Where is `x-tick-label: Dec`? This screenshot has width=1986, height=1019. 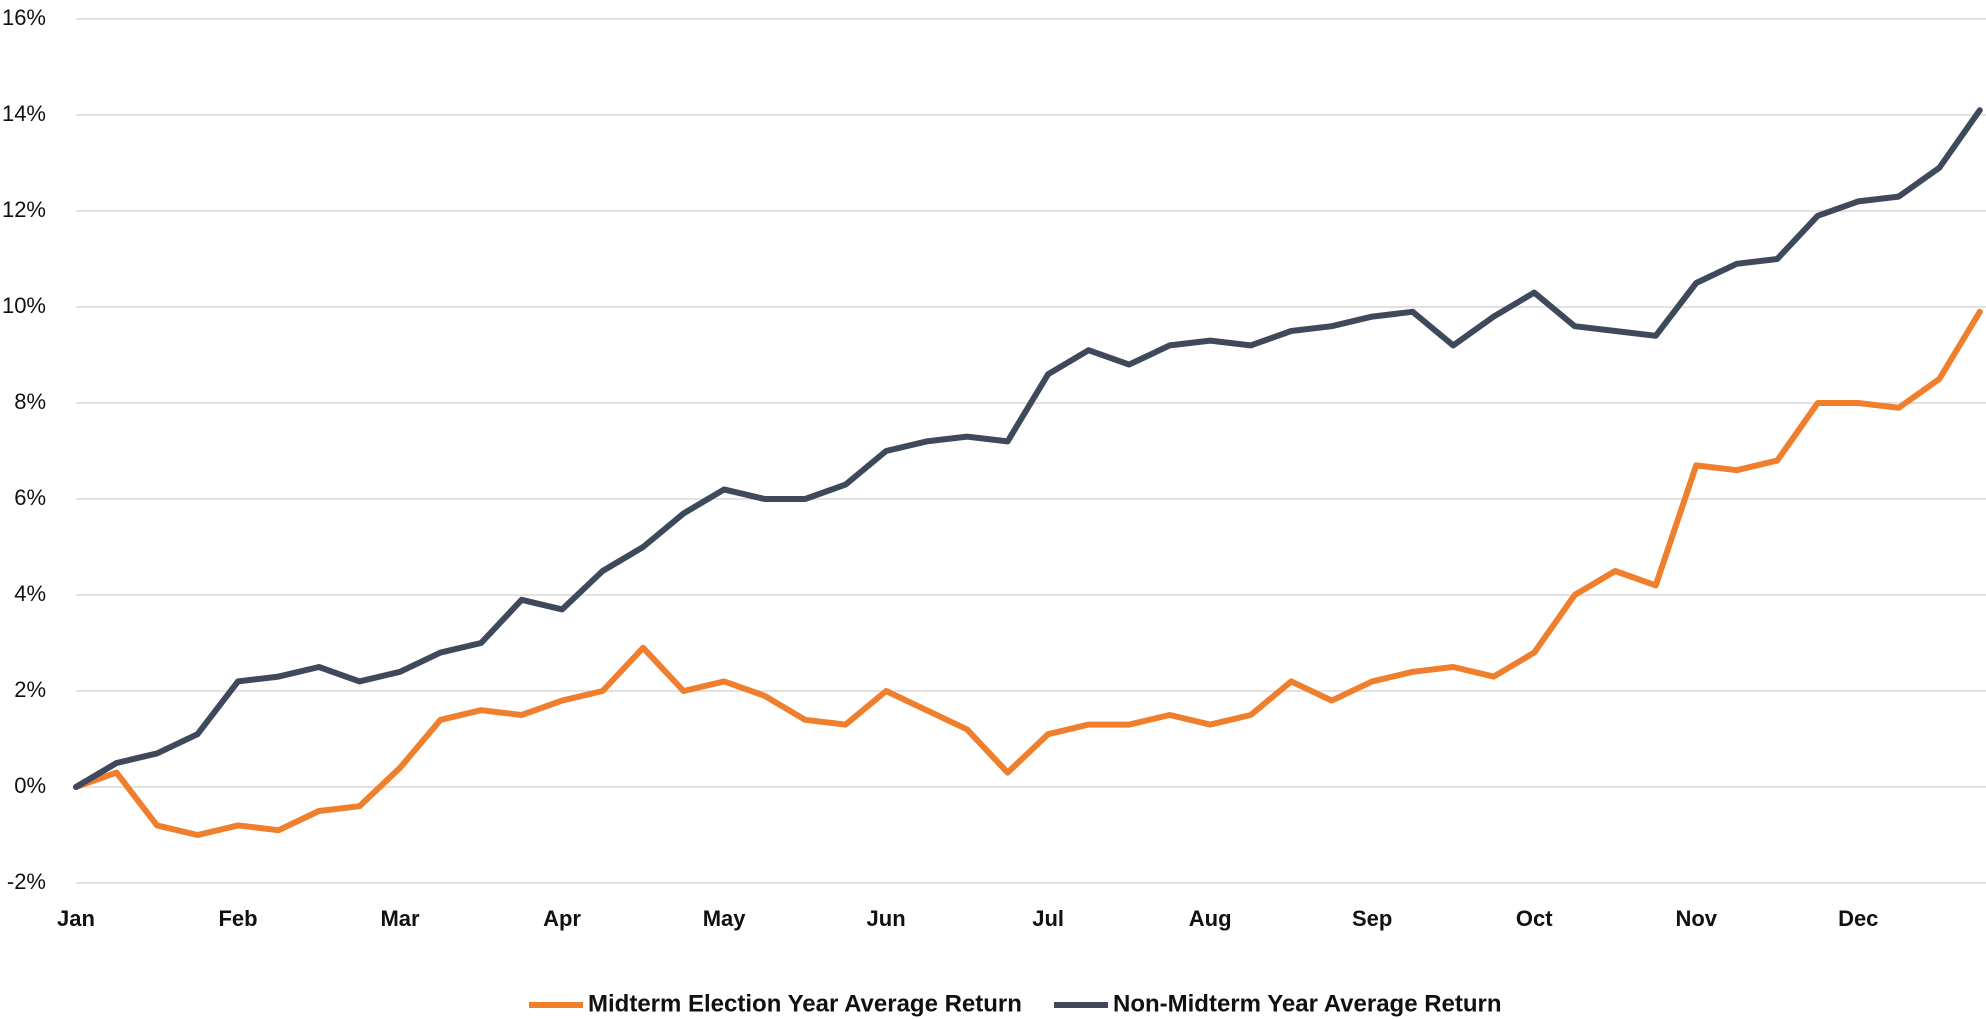
x-tick-label: Dec is located at coordinates (1858, 918).